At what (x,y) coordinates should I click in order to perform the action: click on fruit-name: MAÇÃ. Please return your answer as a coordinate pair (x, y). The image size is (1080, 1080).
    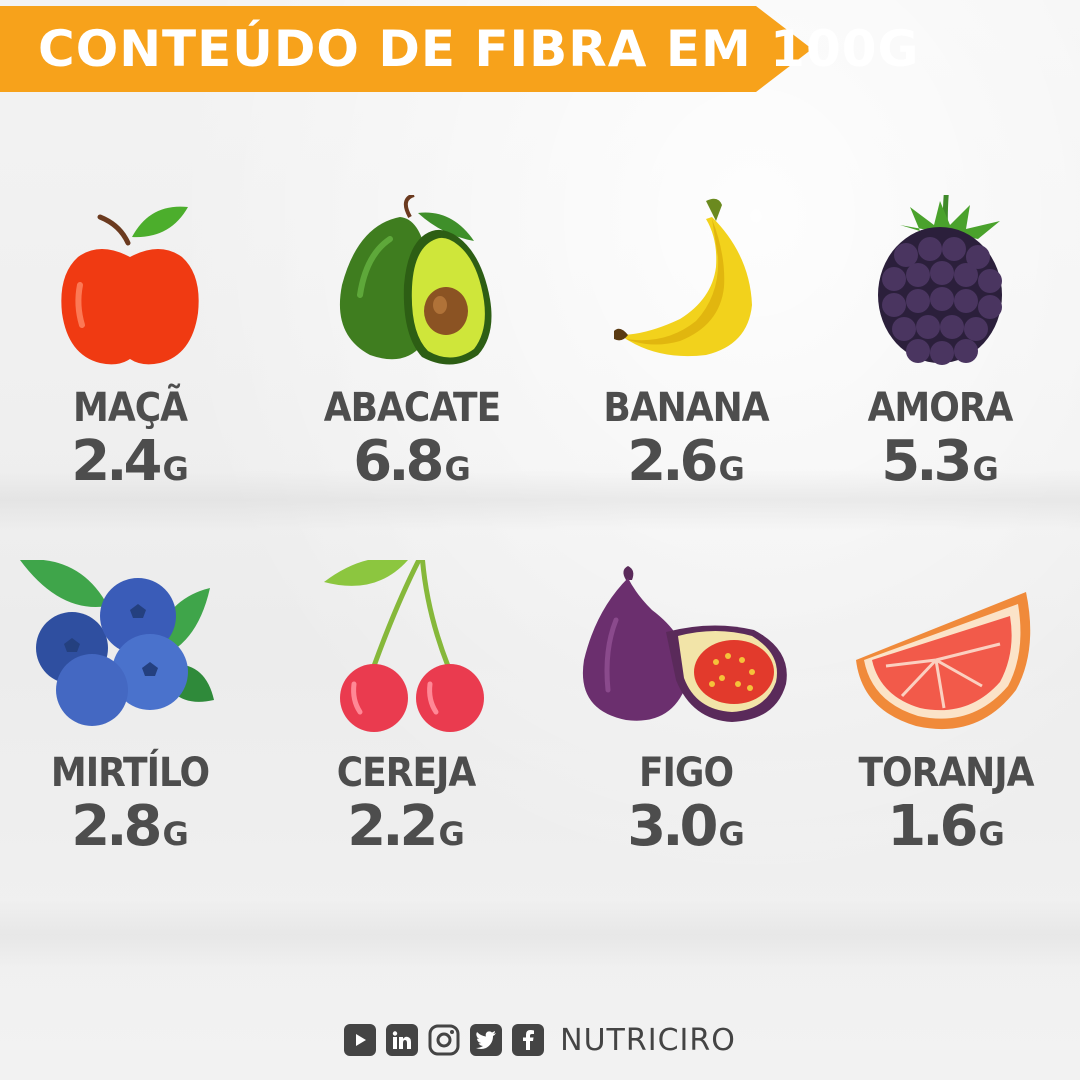
    Looking at the image, I should click on (130, 408).